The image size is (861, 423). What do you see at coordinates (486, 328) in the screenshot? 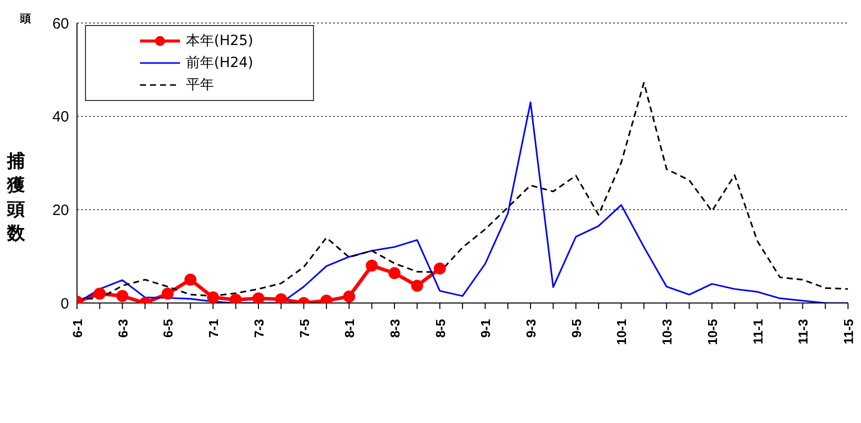
I see `x-tick-label: 9-1` at bounding box center [486, 328].